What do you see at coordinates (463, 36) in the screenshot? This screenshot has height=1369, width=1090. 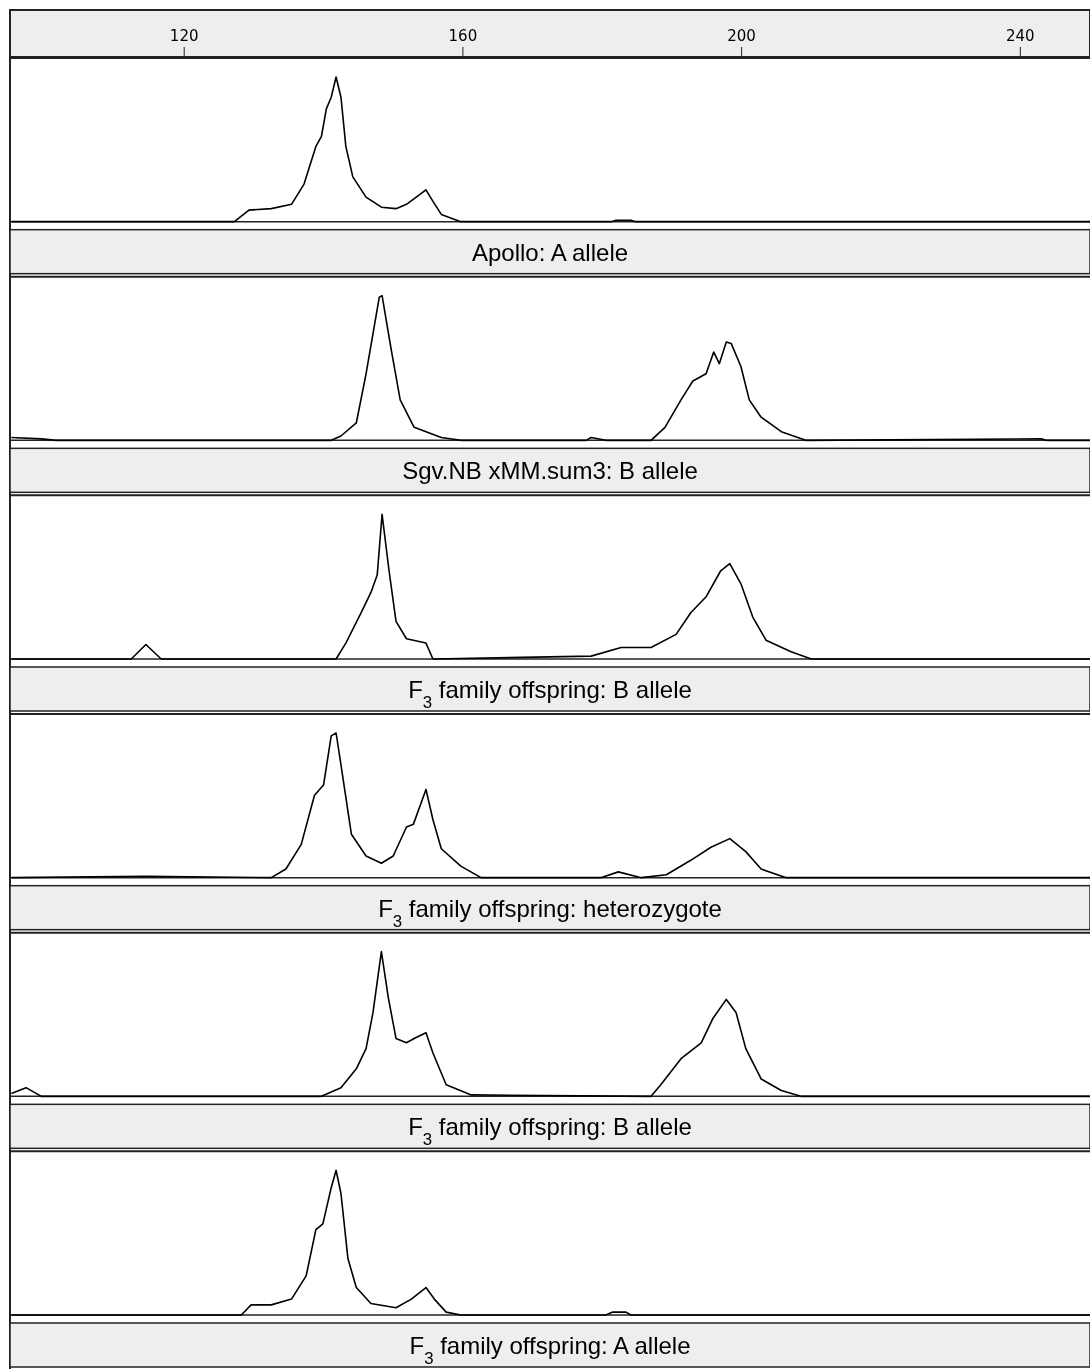 I see `x-tick-label: 160` at bounding box center [463, 36].